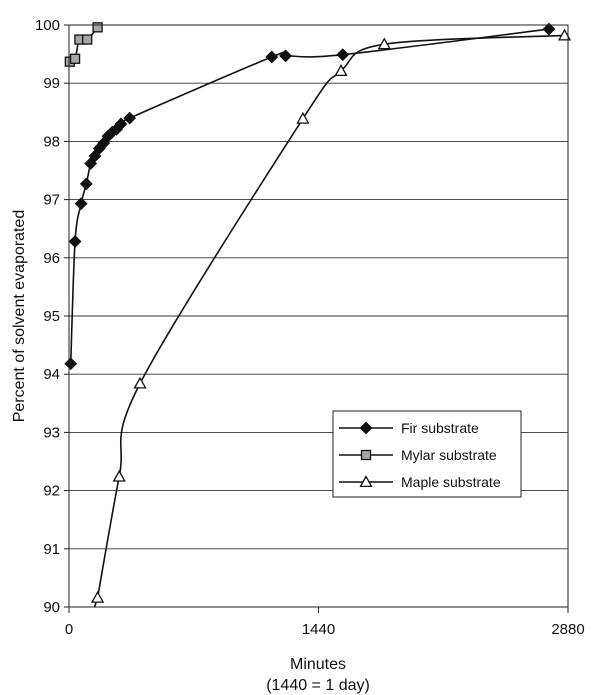  I want to click on y-tick-label: 99, so click(51, 83).